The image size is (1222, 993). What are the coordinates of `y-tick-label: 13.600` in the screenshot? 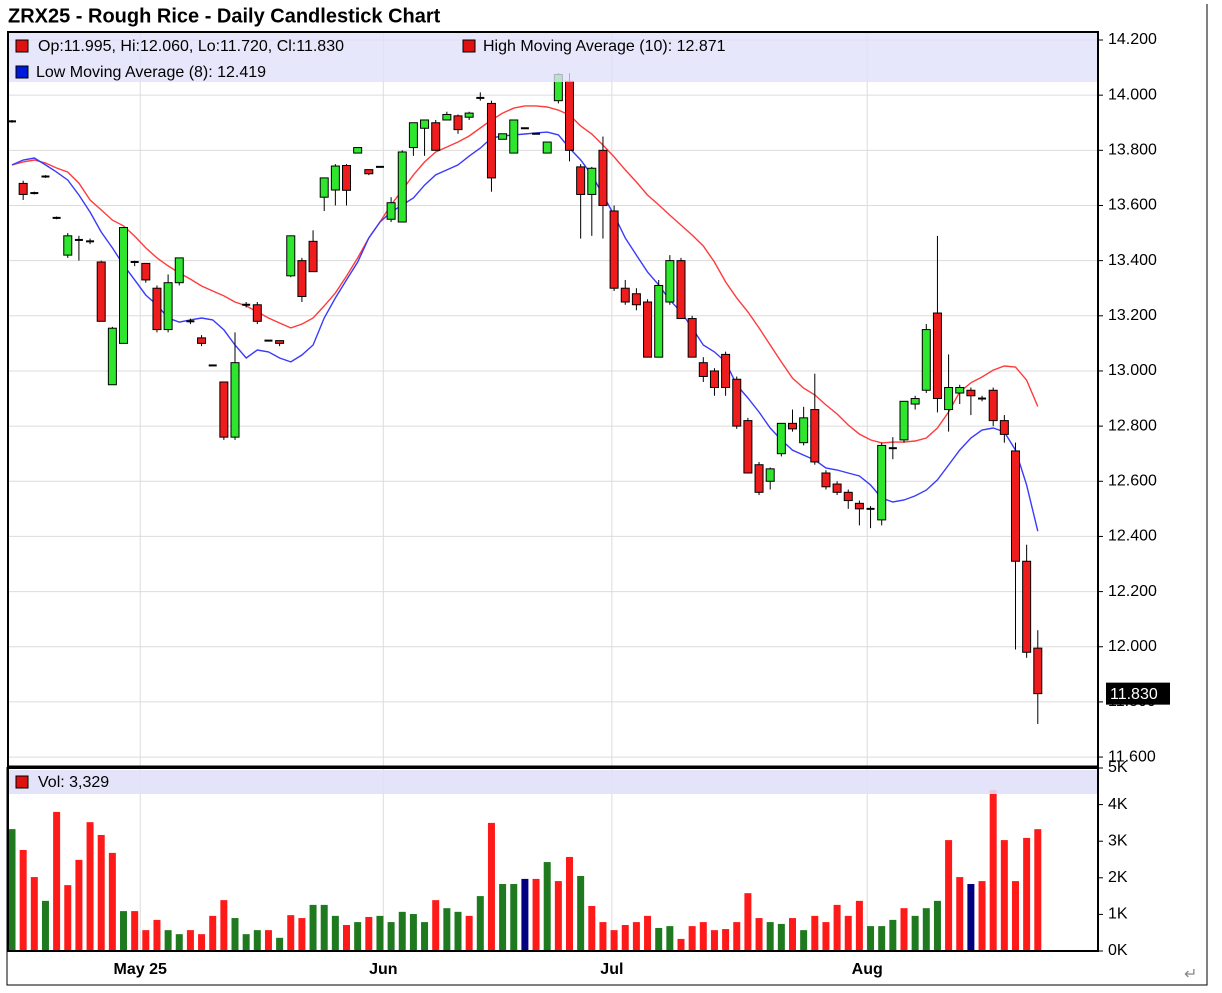 It's located at (1132, 205).